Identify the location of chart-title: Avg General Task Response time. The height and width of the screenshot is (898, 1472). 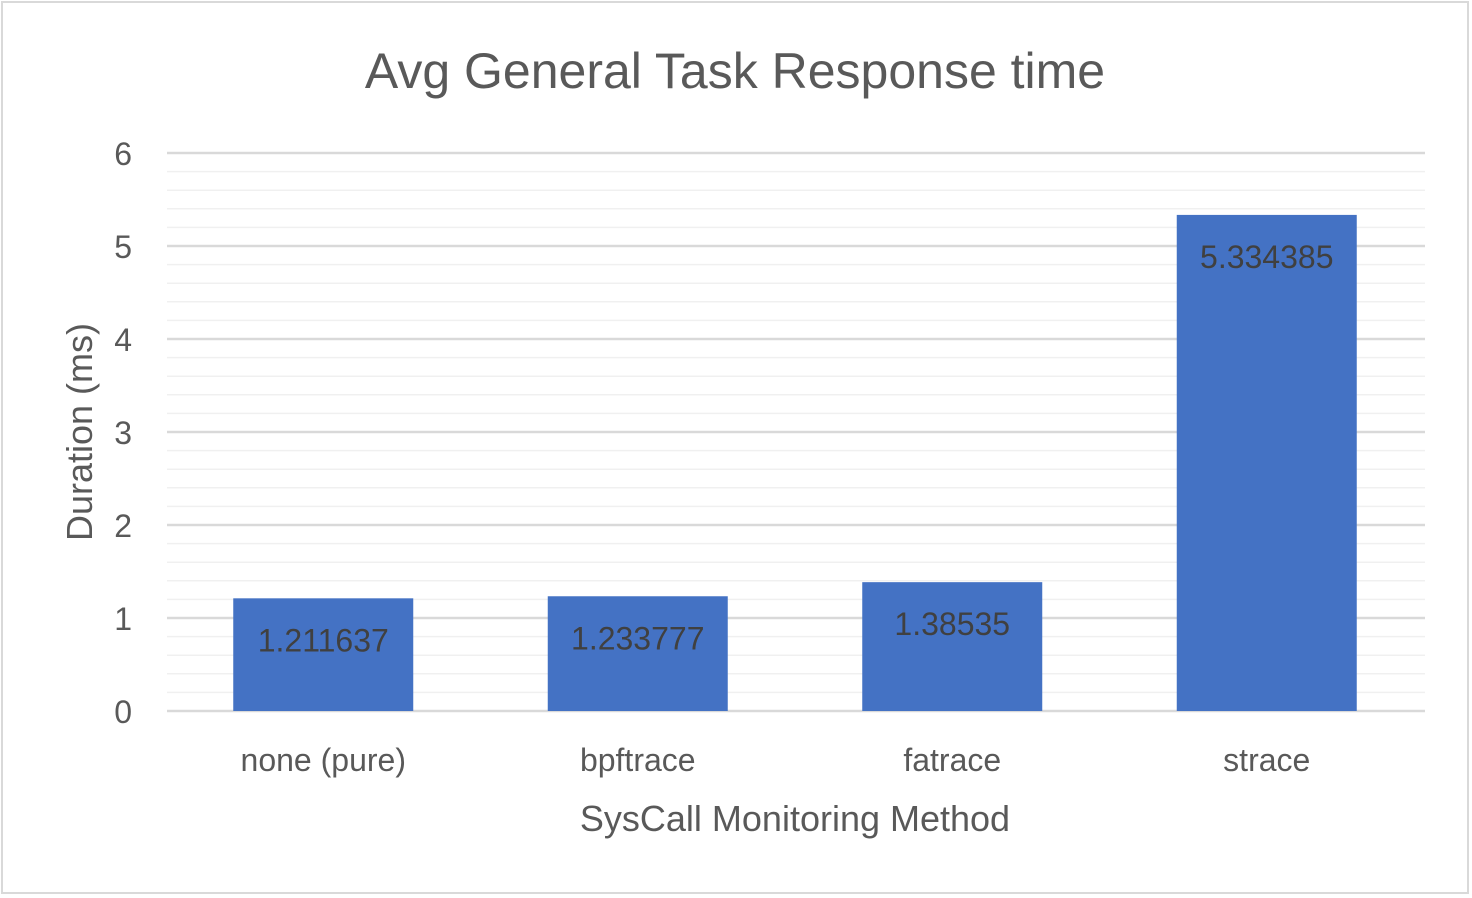
(735, 71).